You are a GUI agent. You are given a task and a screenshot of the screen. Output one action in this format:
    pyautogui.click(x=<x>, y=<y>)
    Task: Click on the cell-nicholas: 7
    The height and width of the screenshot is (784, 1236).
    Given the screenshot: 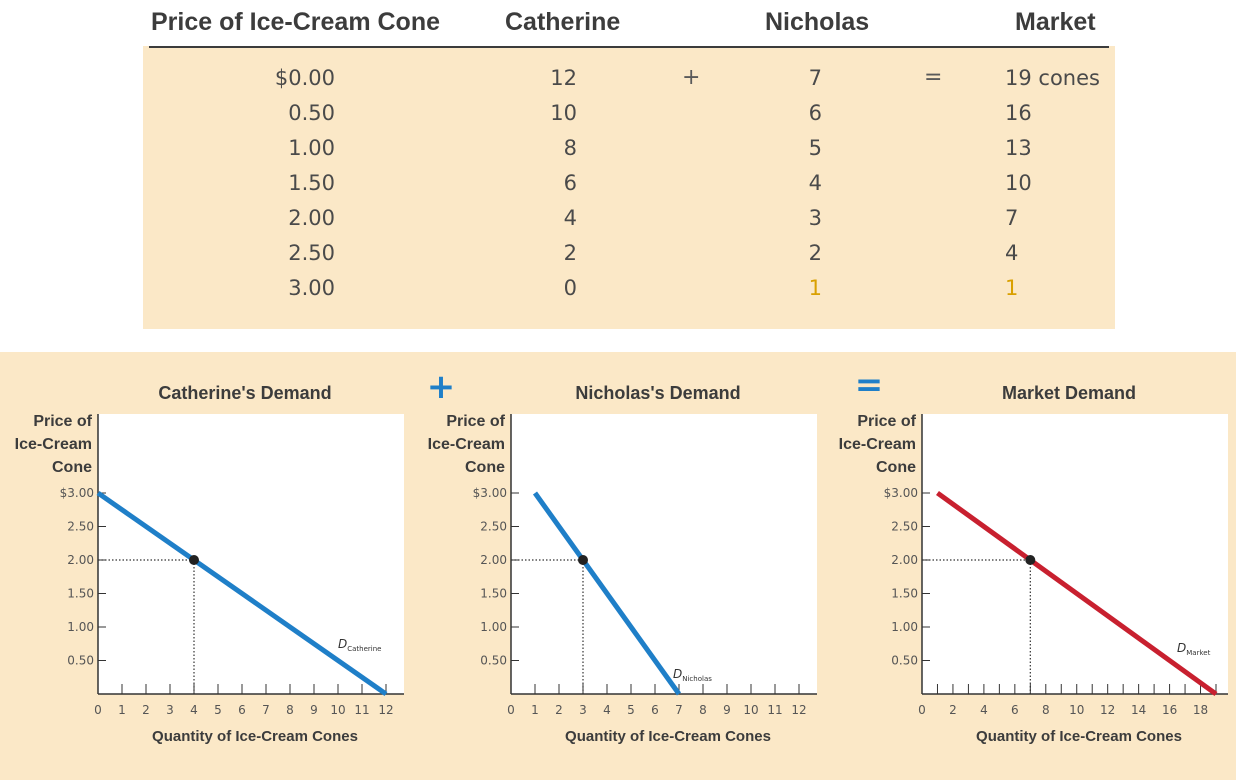 What is the action you would take?
    pyautogui.click(x=815, y=78)
    